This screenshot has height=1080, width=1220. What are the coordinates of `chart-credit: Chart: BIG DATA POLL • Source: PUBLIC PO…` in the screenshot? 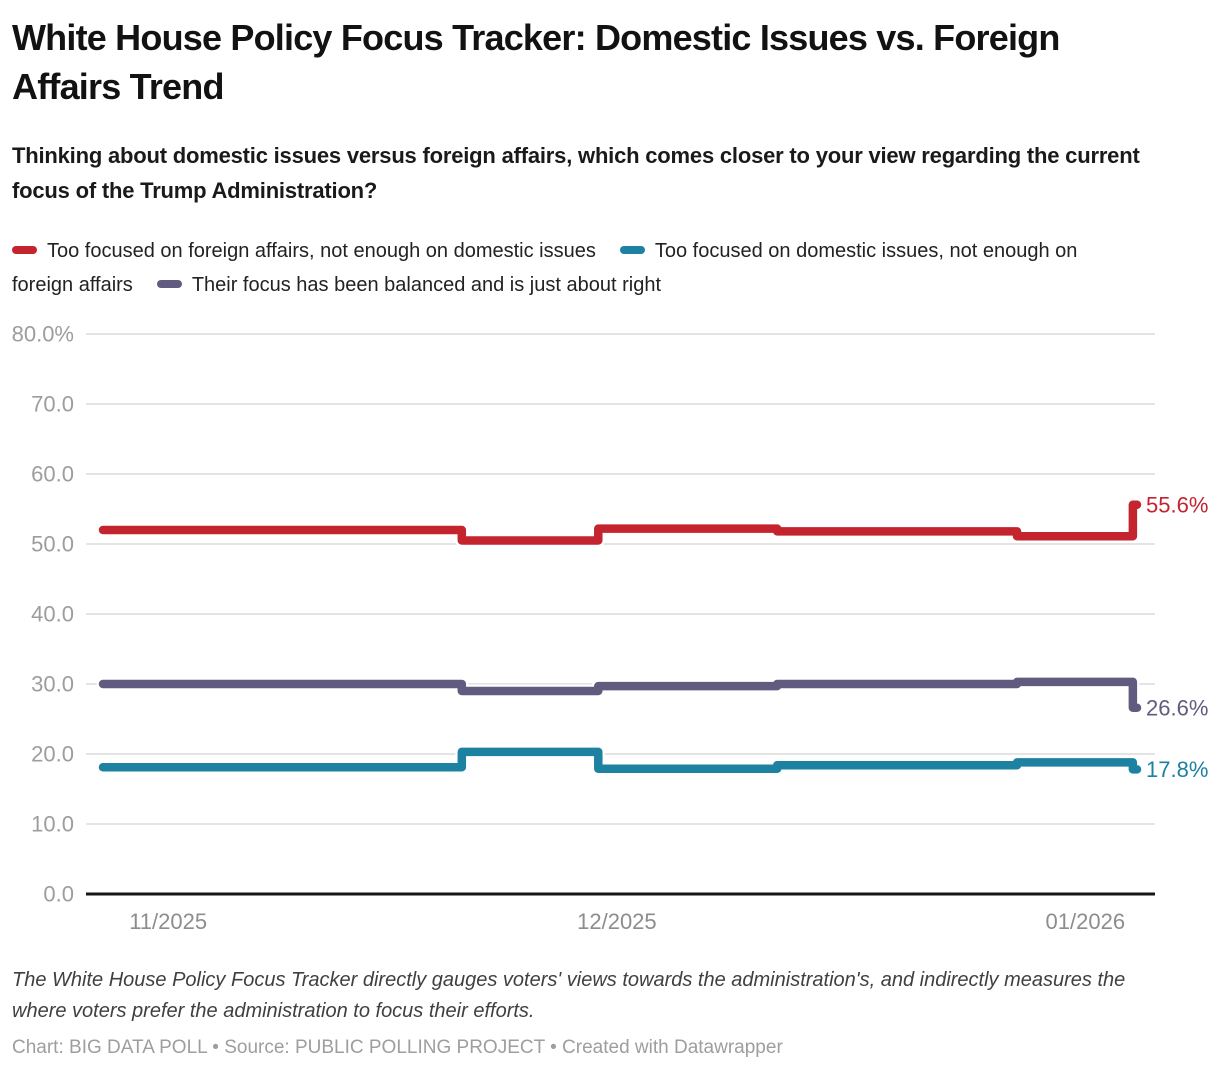 It's located at (397, 1048).